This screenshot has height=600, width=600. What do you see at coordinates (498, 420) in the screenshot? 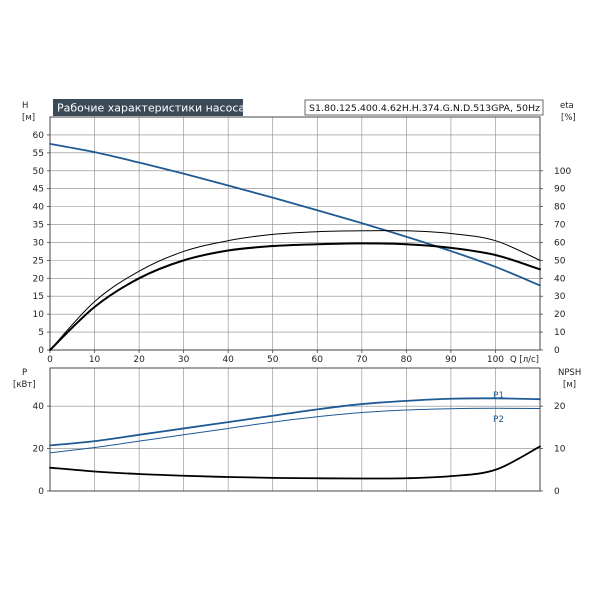
I see `series-label-p2: P2` at bounding box center [498, 420].